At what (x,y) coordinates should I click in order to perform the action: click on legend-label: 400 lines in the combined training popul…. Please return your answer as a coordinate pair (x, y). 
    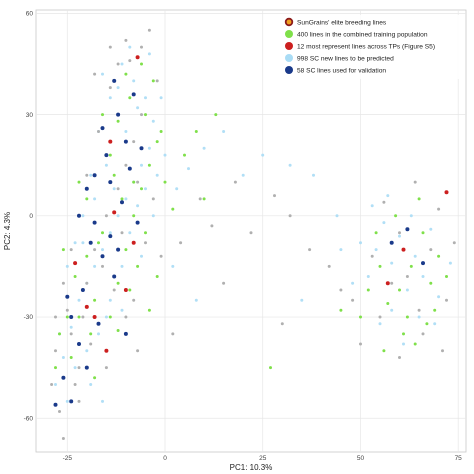
    Looking at the image, I should click on (362, 34).